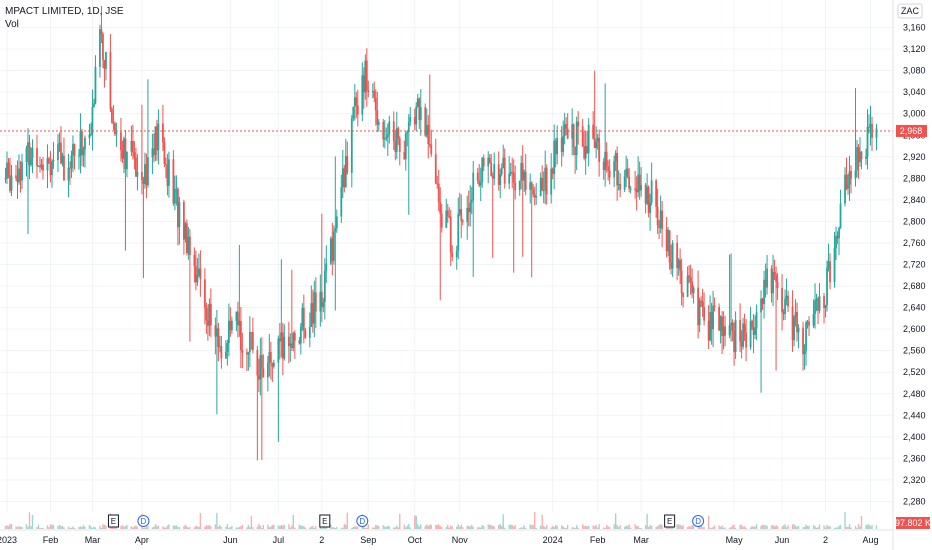  I want to click on volume-tag: 97.802 K, so click(913, 523).